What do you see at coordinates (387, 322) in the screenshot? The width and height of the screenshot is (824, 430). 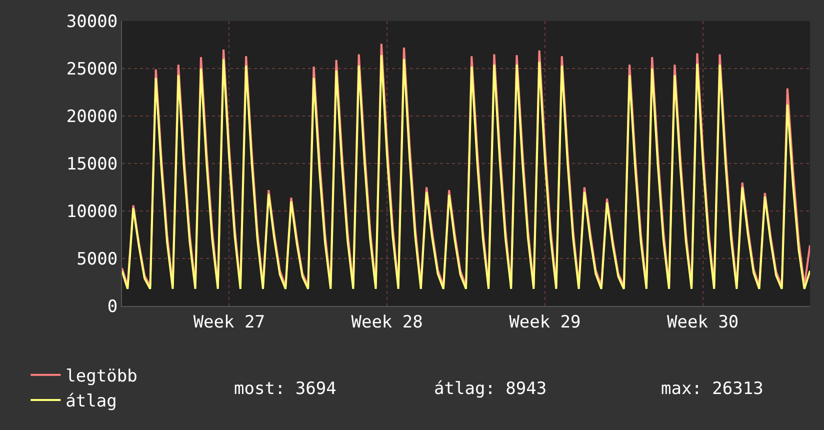 I see `x-tick-label: Week 28` at bounding box center [387, 322].